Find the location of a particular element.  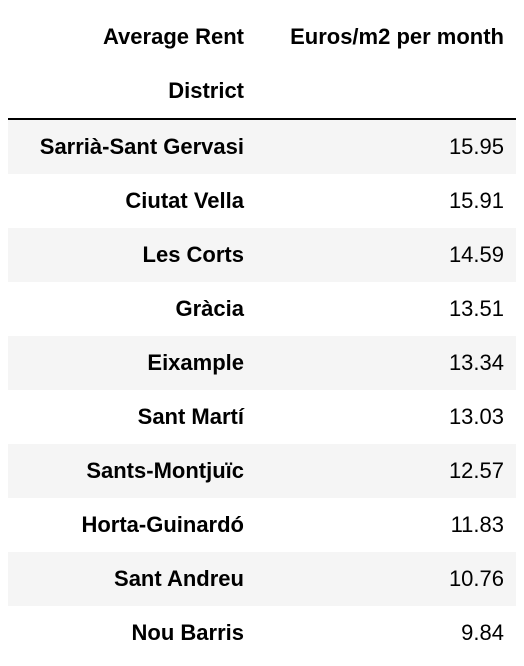

header-row: Average Rent Euros/m2 per month is located at coordinates (262, 37).